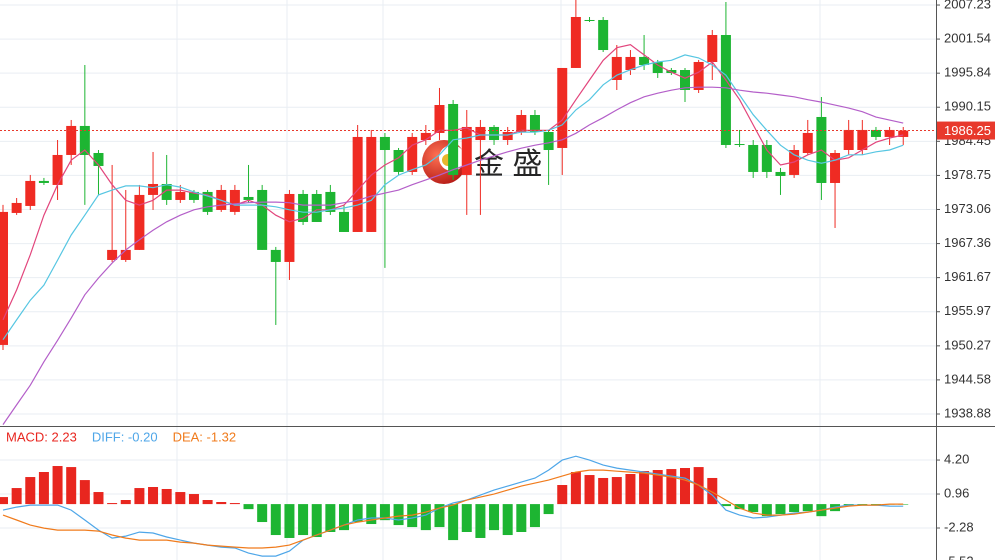 This screenshot has width=995, height=560. Describe the element at coordinates (453, 509) in the screenshot. I see `macd-line` at that location.